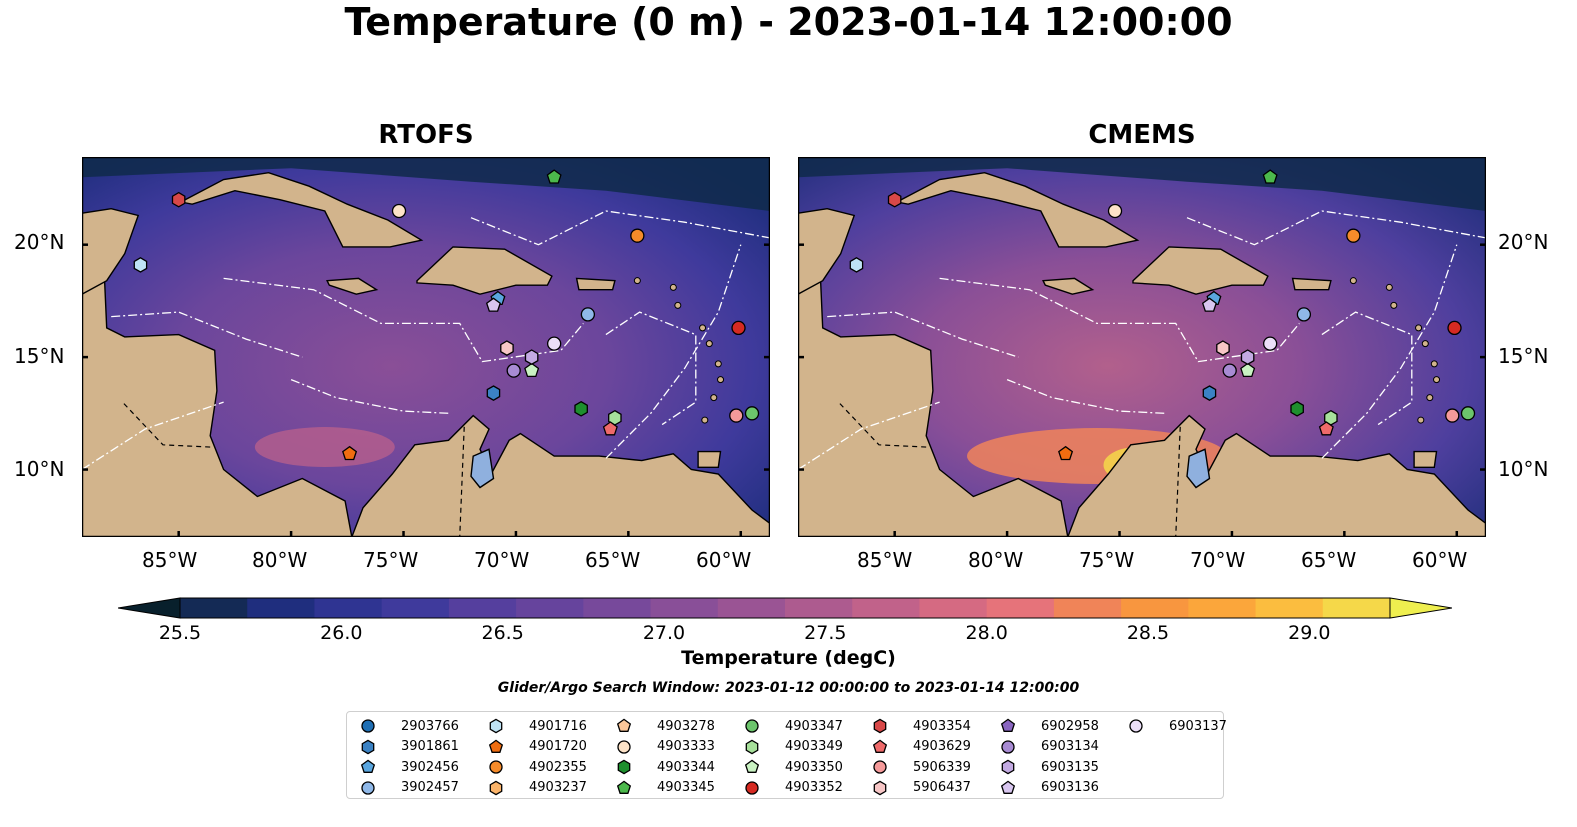 The height and width of the screenshot is (827, 1577). I want to click on legend-item-4902355: 4902355, so click(537, 767).